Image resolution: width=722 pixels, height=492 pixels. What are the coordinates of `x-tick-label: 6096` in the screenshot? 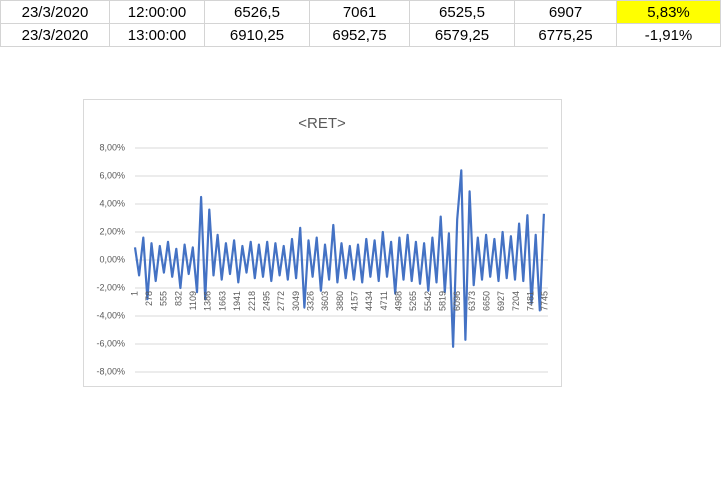 It's located at (457, 301).